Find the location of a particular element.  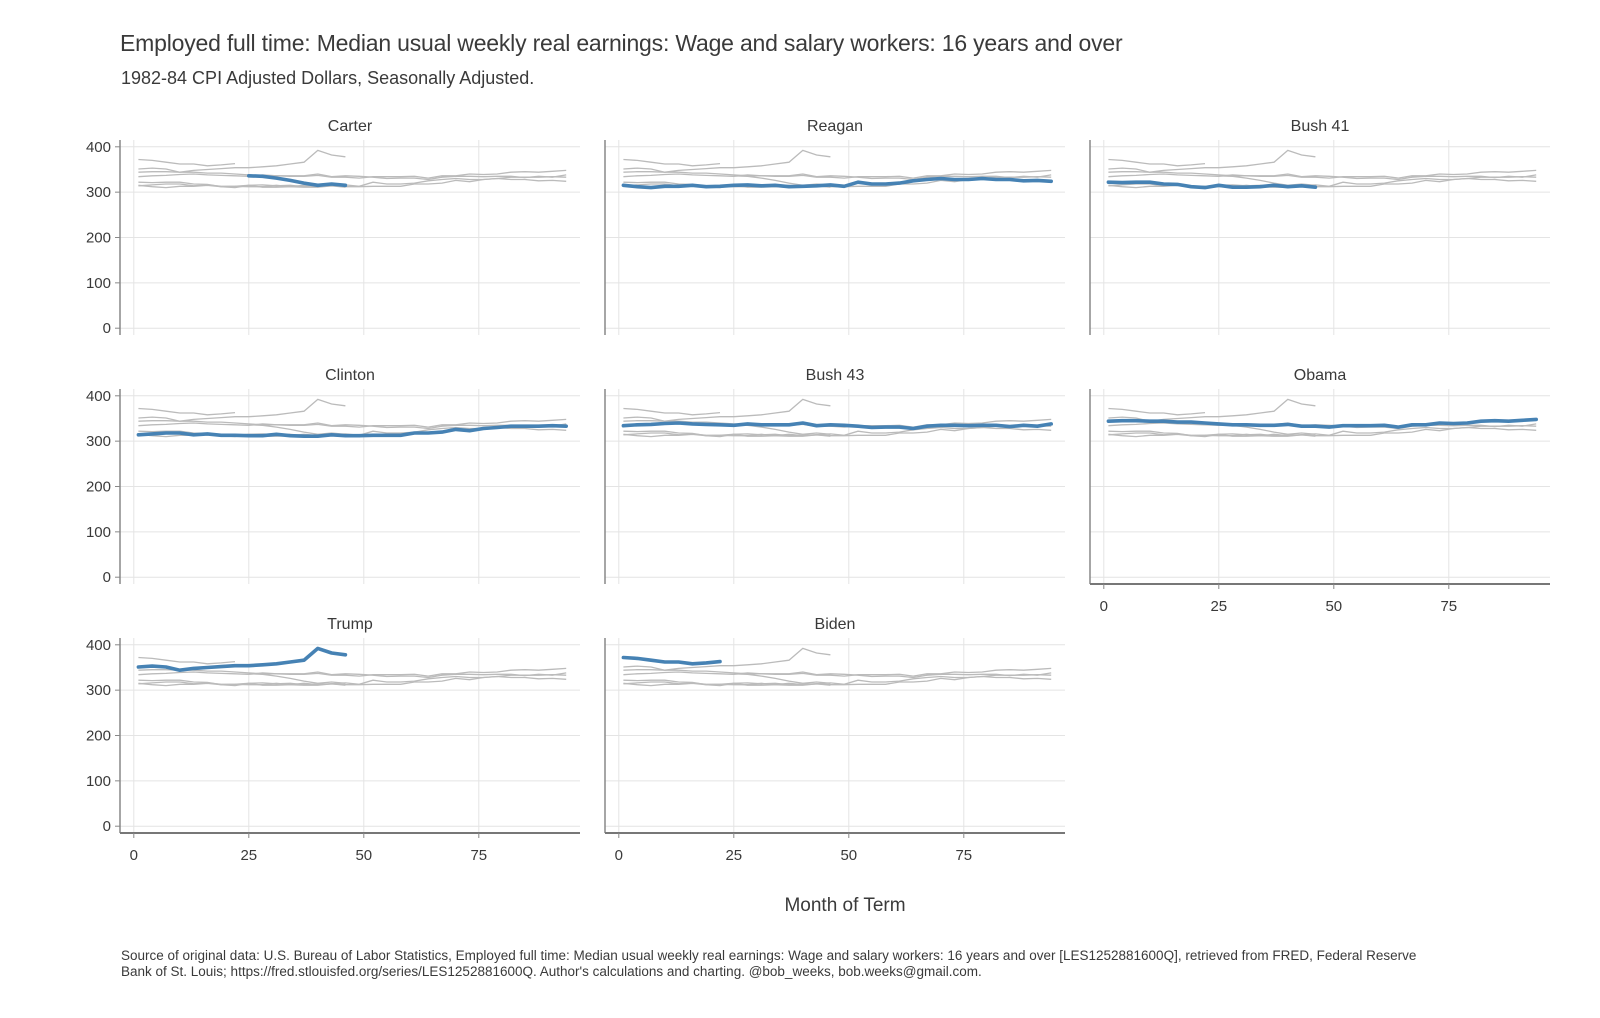

panel-label: Trump is located at coordinates (350, 624).